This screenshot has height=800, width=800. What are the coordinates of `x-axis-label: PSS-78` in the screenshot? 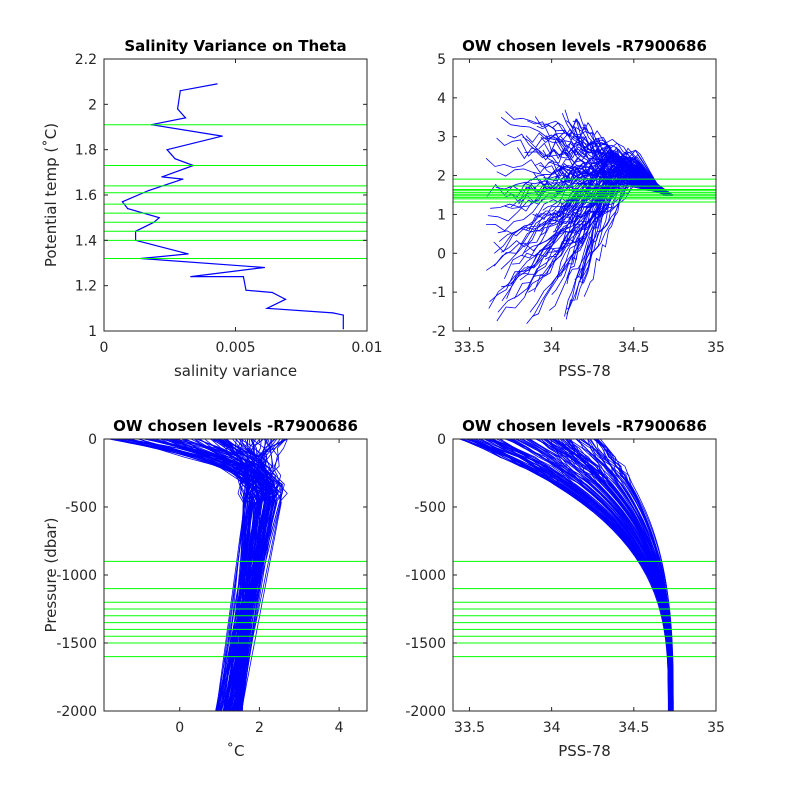 It's located at (584, 371).